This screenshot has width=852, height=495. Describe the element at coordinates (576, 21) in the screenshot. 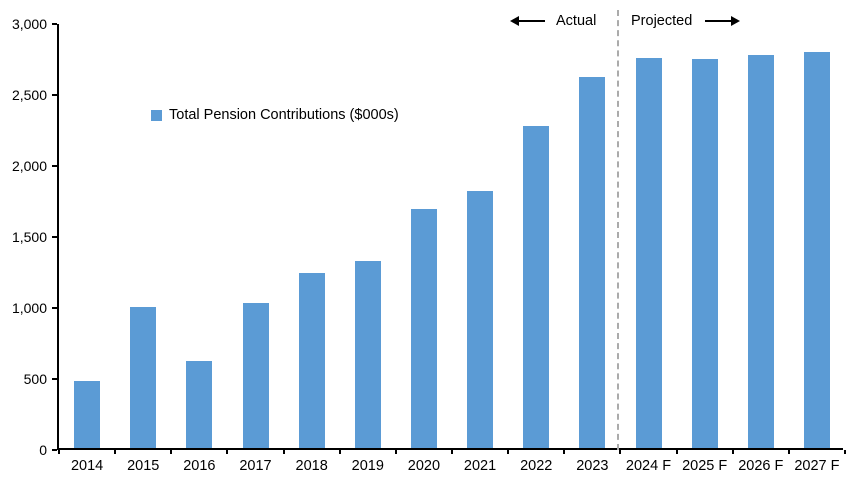

I see `actual-label: Actual` at that location.